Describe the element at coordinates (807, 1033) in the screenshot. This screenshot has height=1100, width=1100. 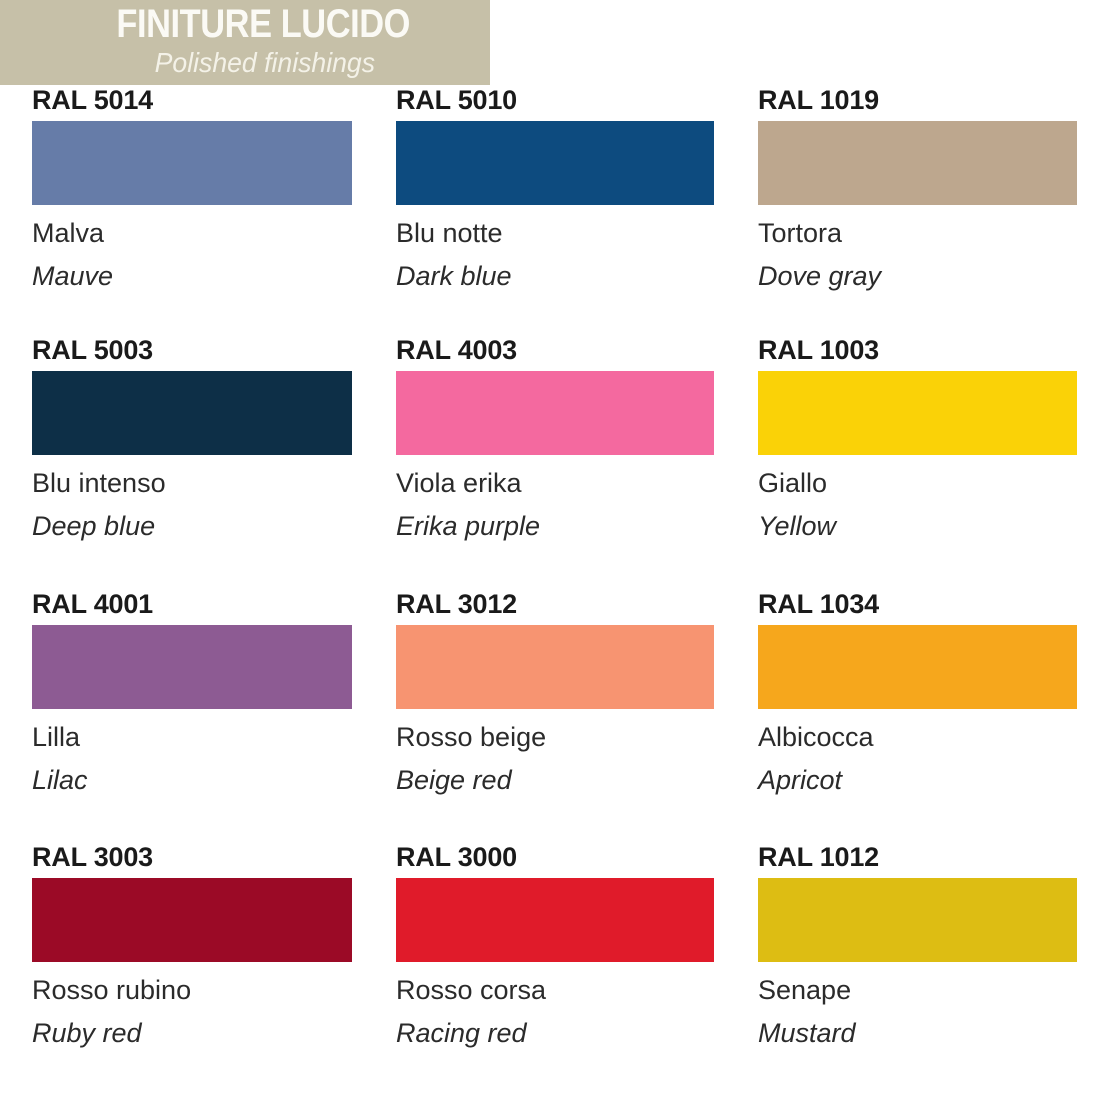
I see `color-name-english: Mustard` at that location.